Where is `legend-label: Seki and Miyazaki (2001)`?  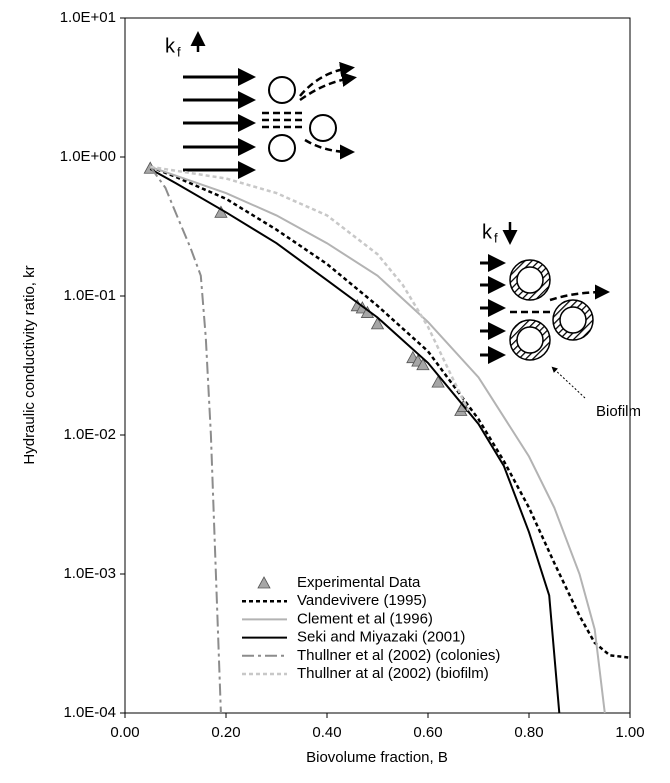 legend-label: Seki and Miyazaki (2001) is located at coordinates (381, 637).